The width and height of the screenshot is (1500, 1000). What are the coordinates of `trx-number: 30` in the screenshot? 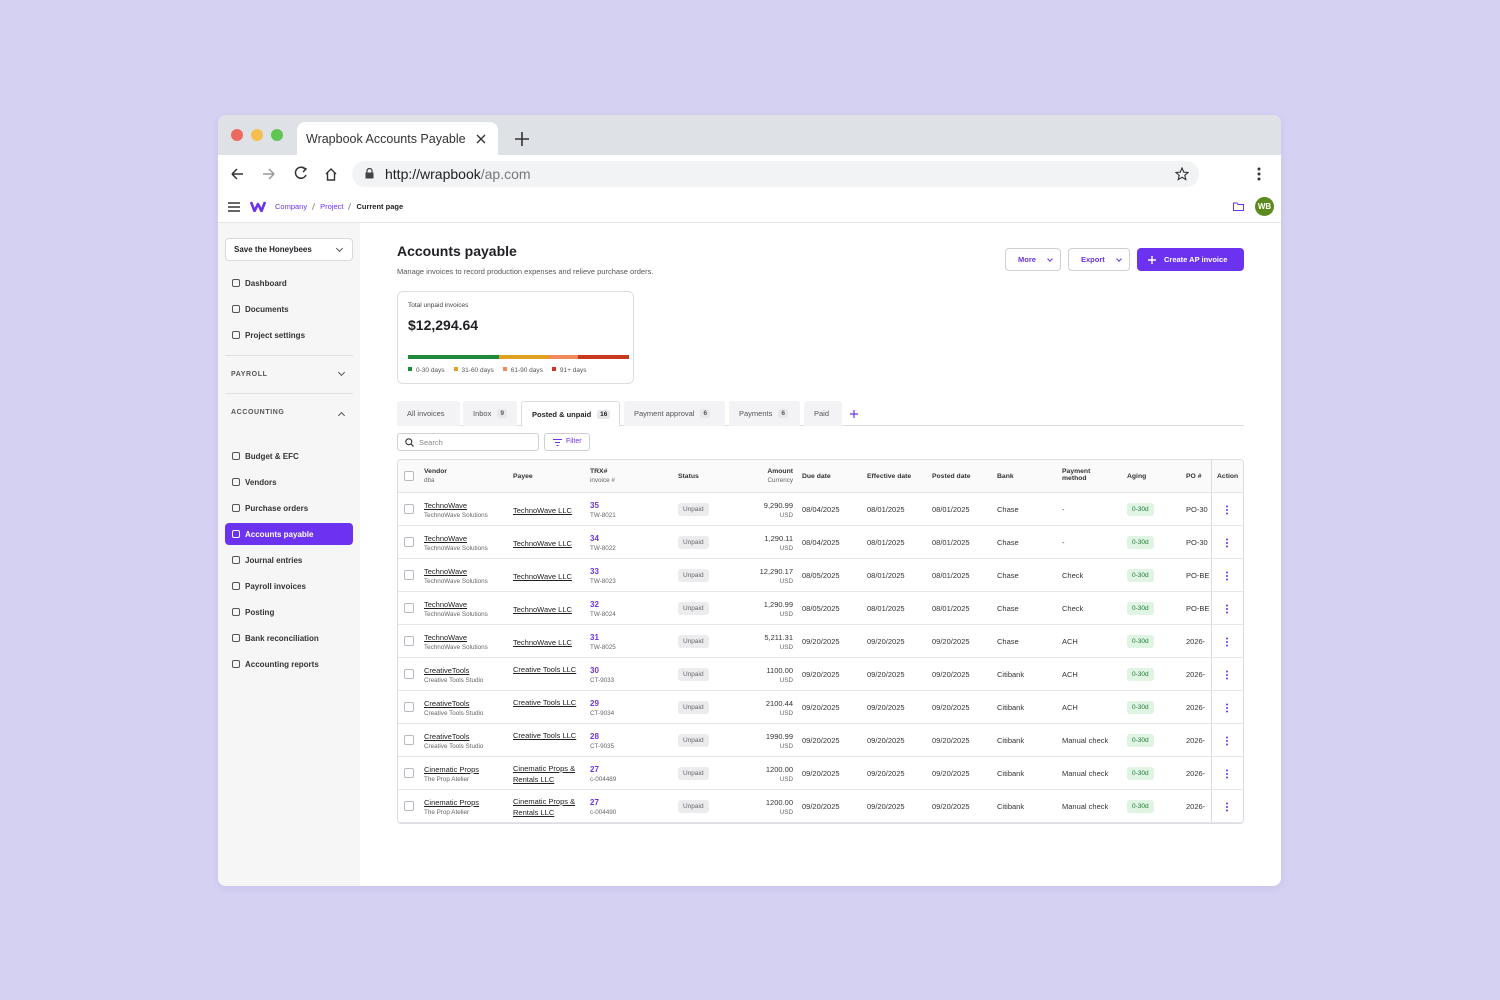 It's located at (594, 670).